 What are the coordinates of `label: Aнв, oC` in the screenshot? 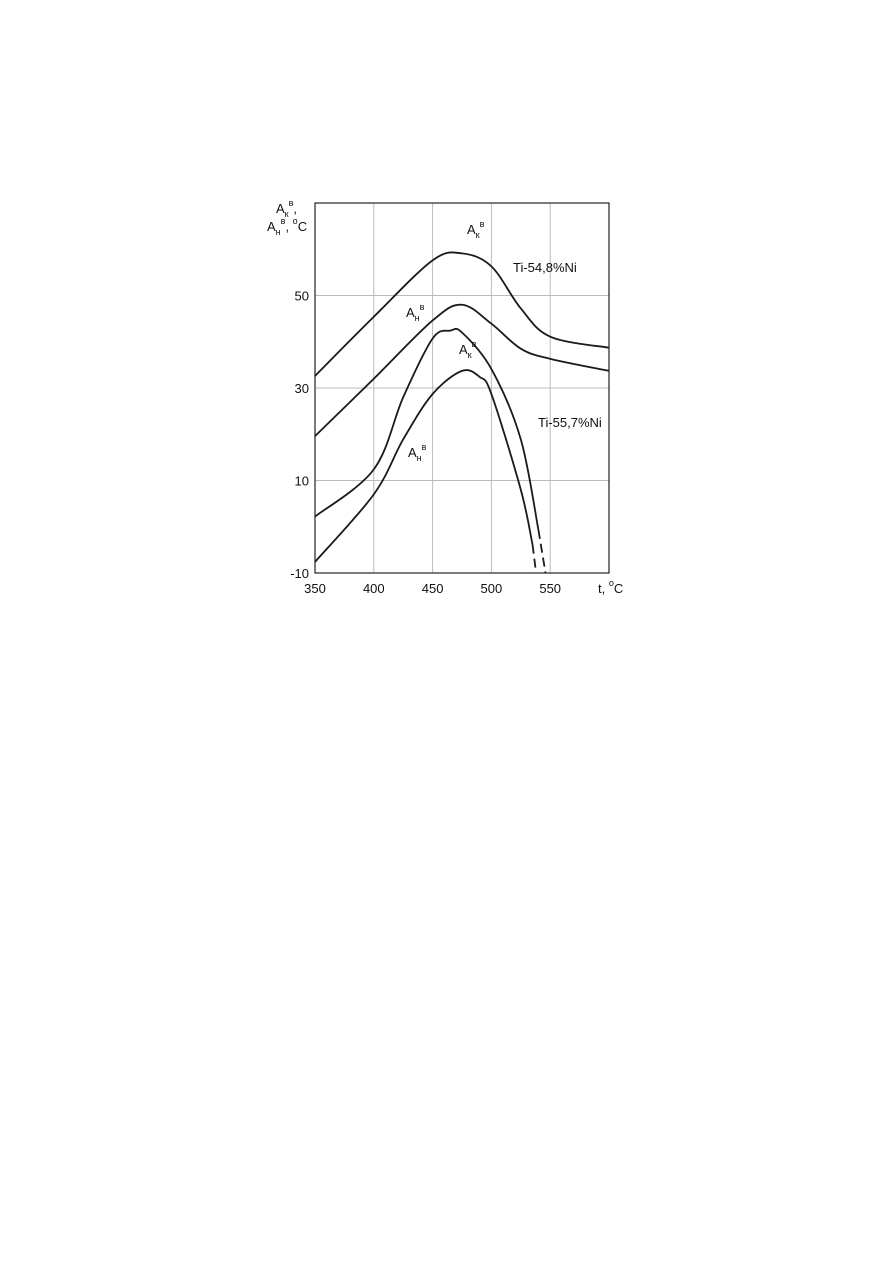 It's located at (287, 226).